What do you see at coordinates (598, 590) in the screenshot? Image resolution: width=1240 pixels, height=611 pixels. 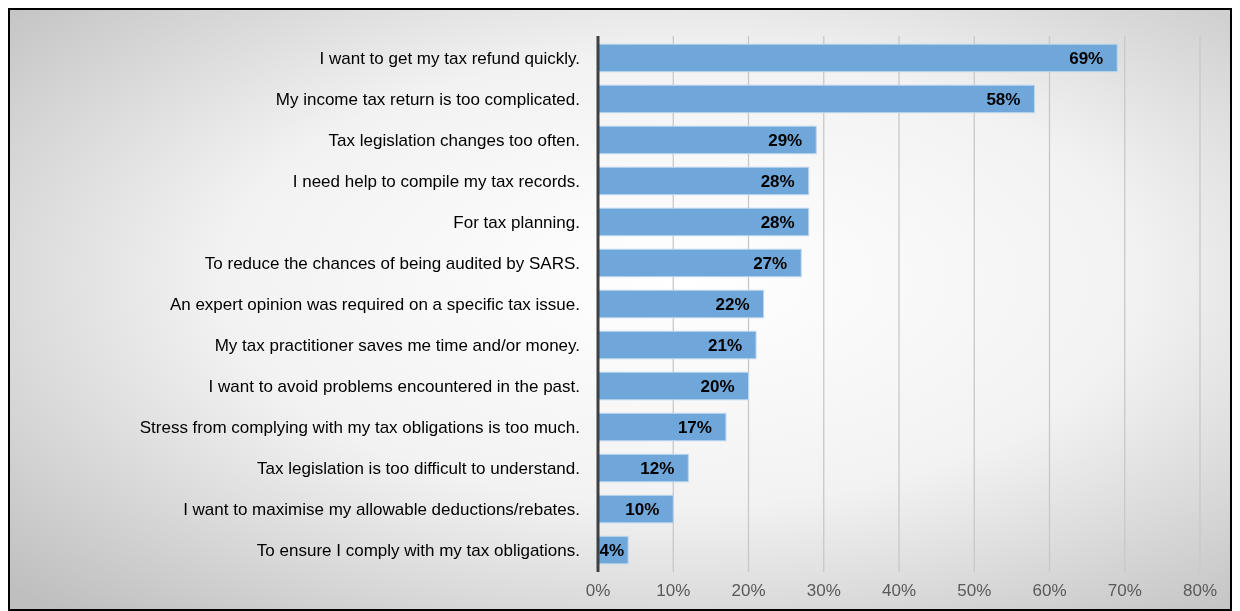 I see `x-tick-label: 0%` at bounding box center [598, 590].